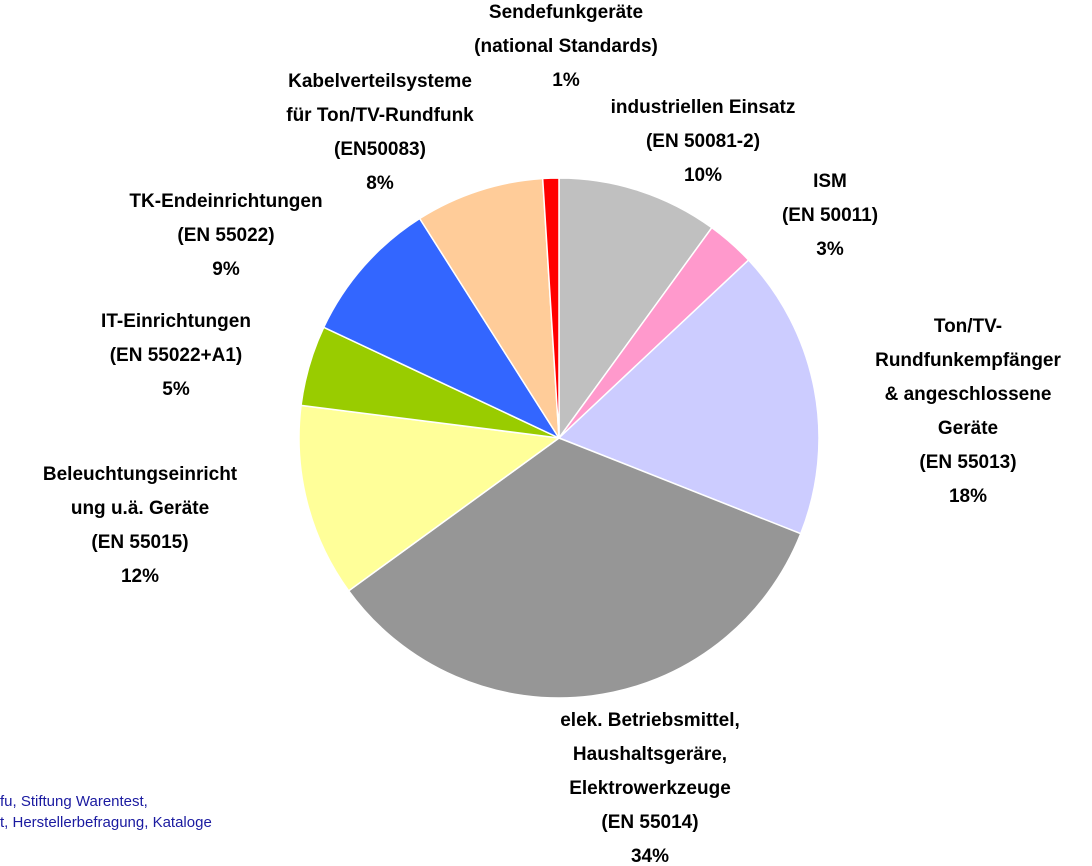 The width and height of the screenshot is (1092, 866). Describe the element at coordinates (380, 183) in the screenshot. I see `value-label: 8%` at that location.